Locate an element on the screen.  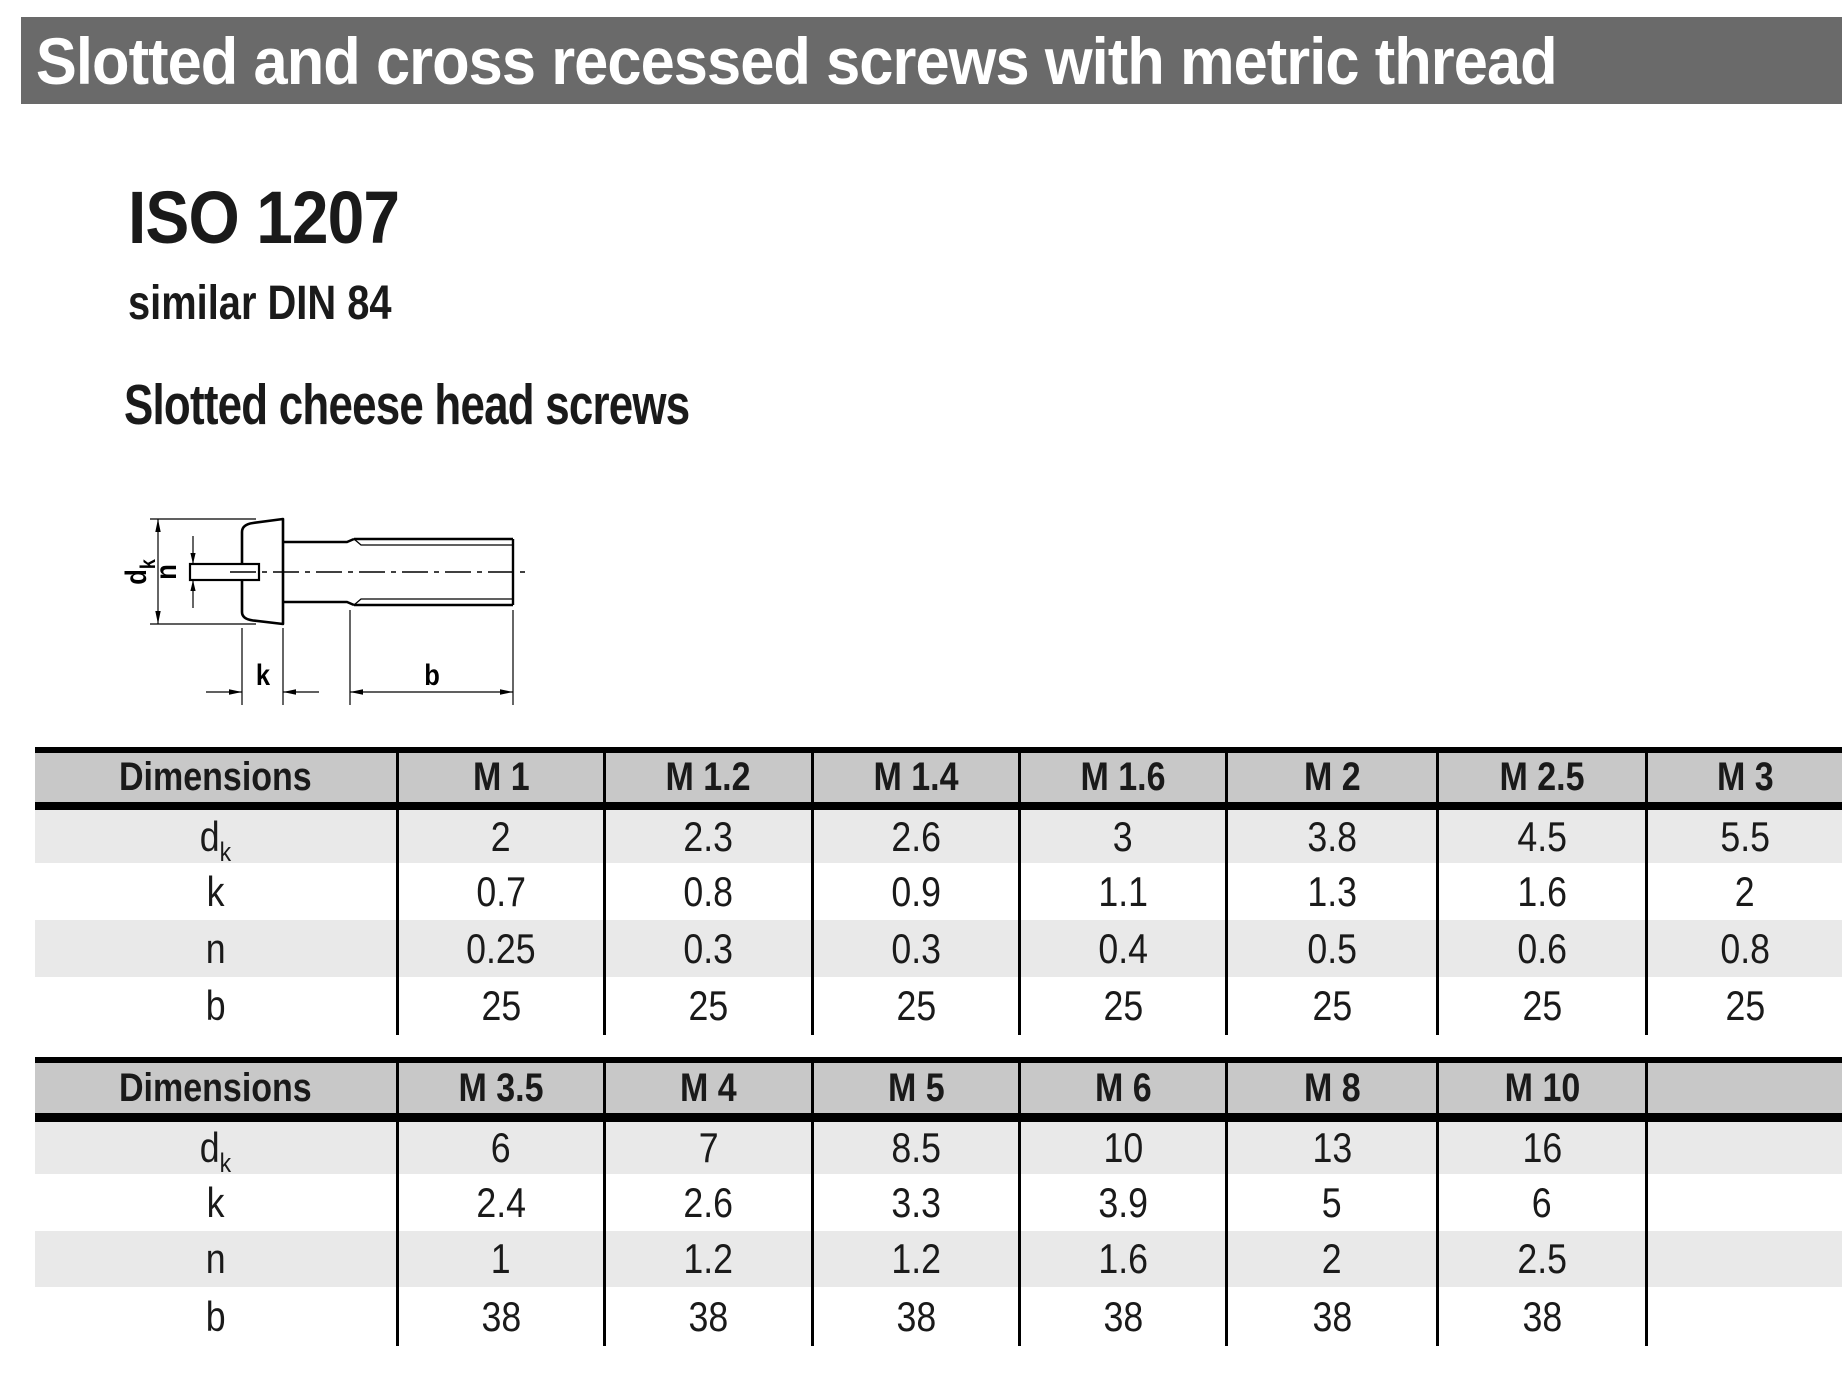
header-cell: M 2 is located at coordinates (1330, 777).